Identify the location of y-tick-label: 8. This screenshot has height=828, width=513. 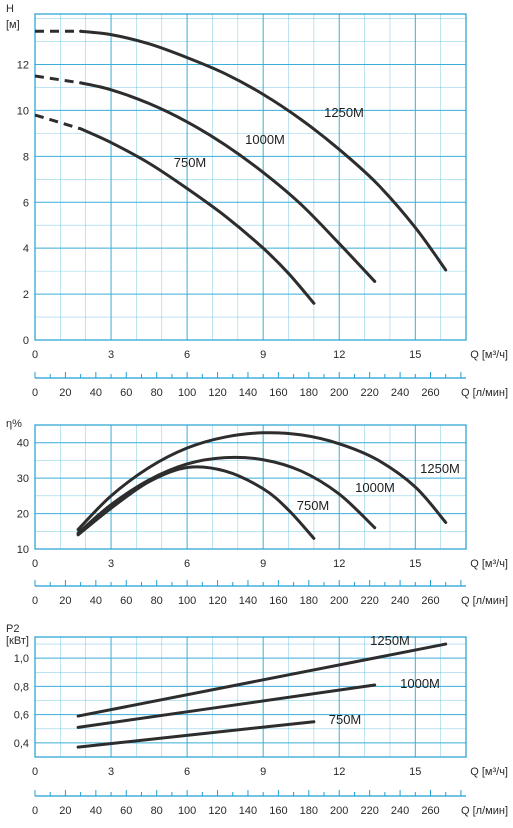
(26, 157).